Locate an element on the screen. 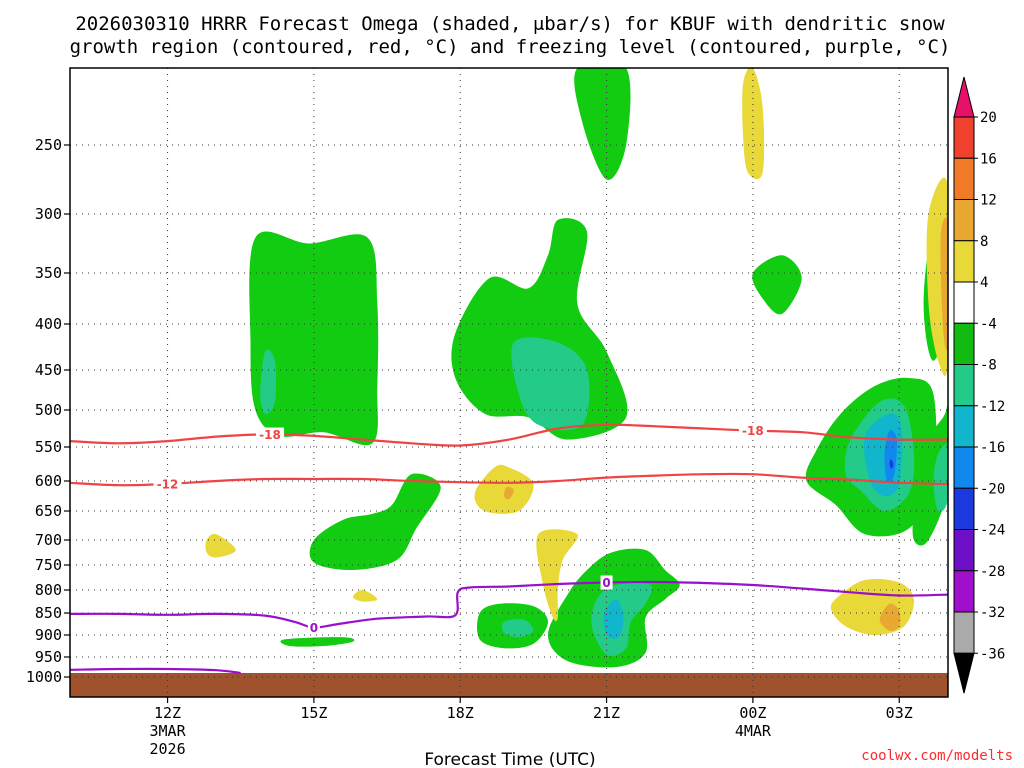  colorbar-label--12: -12 is located at coordinates (992, 407).